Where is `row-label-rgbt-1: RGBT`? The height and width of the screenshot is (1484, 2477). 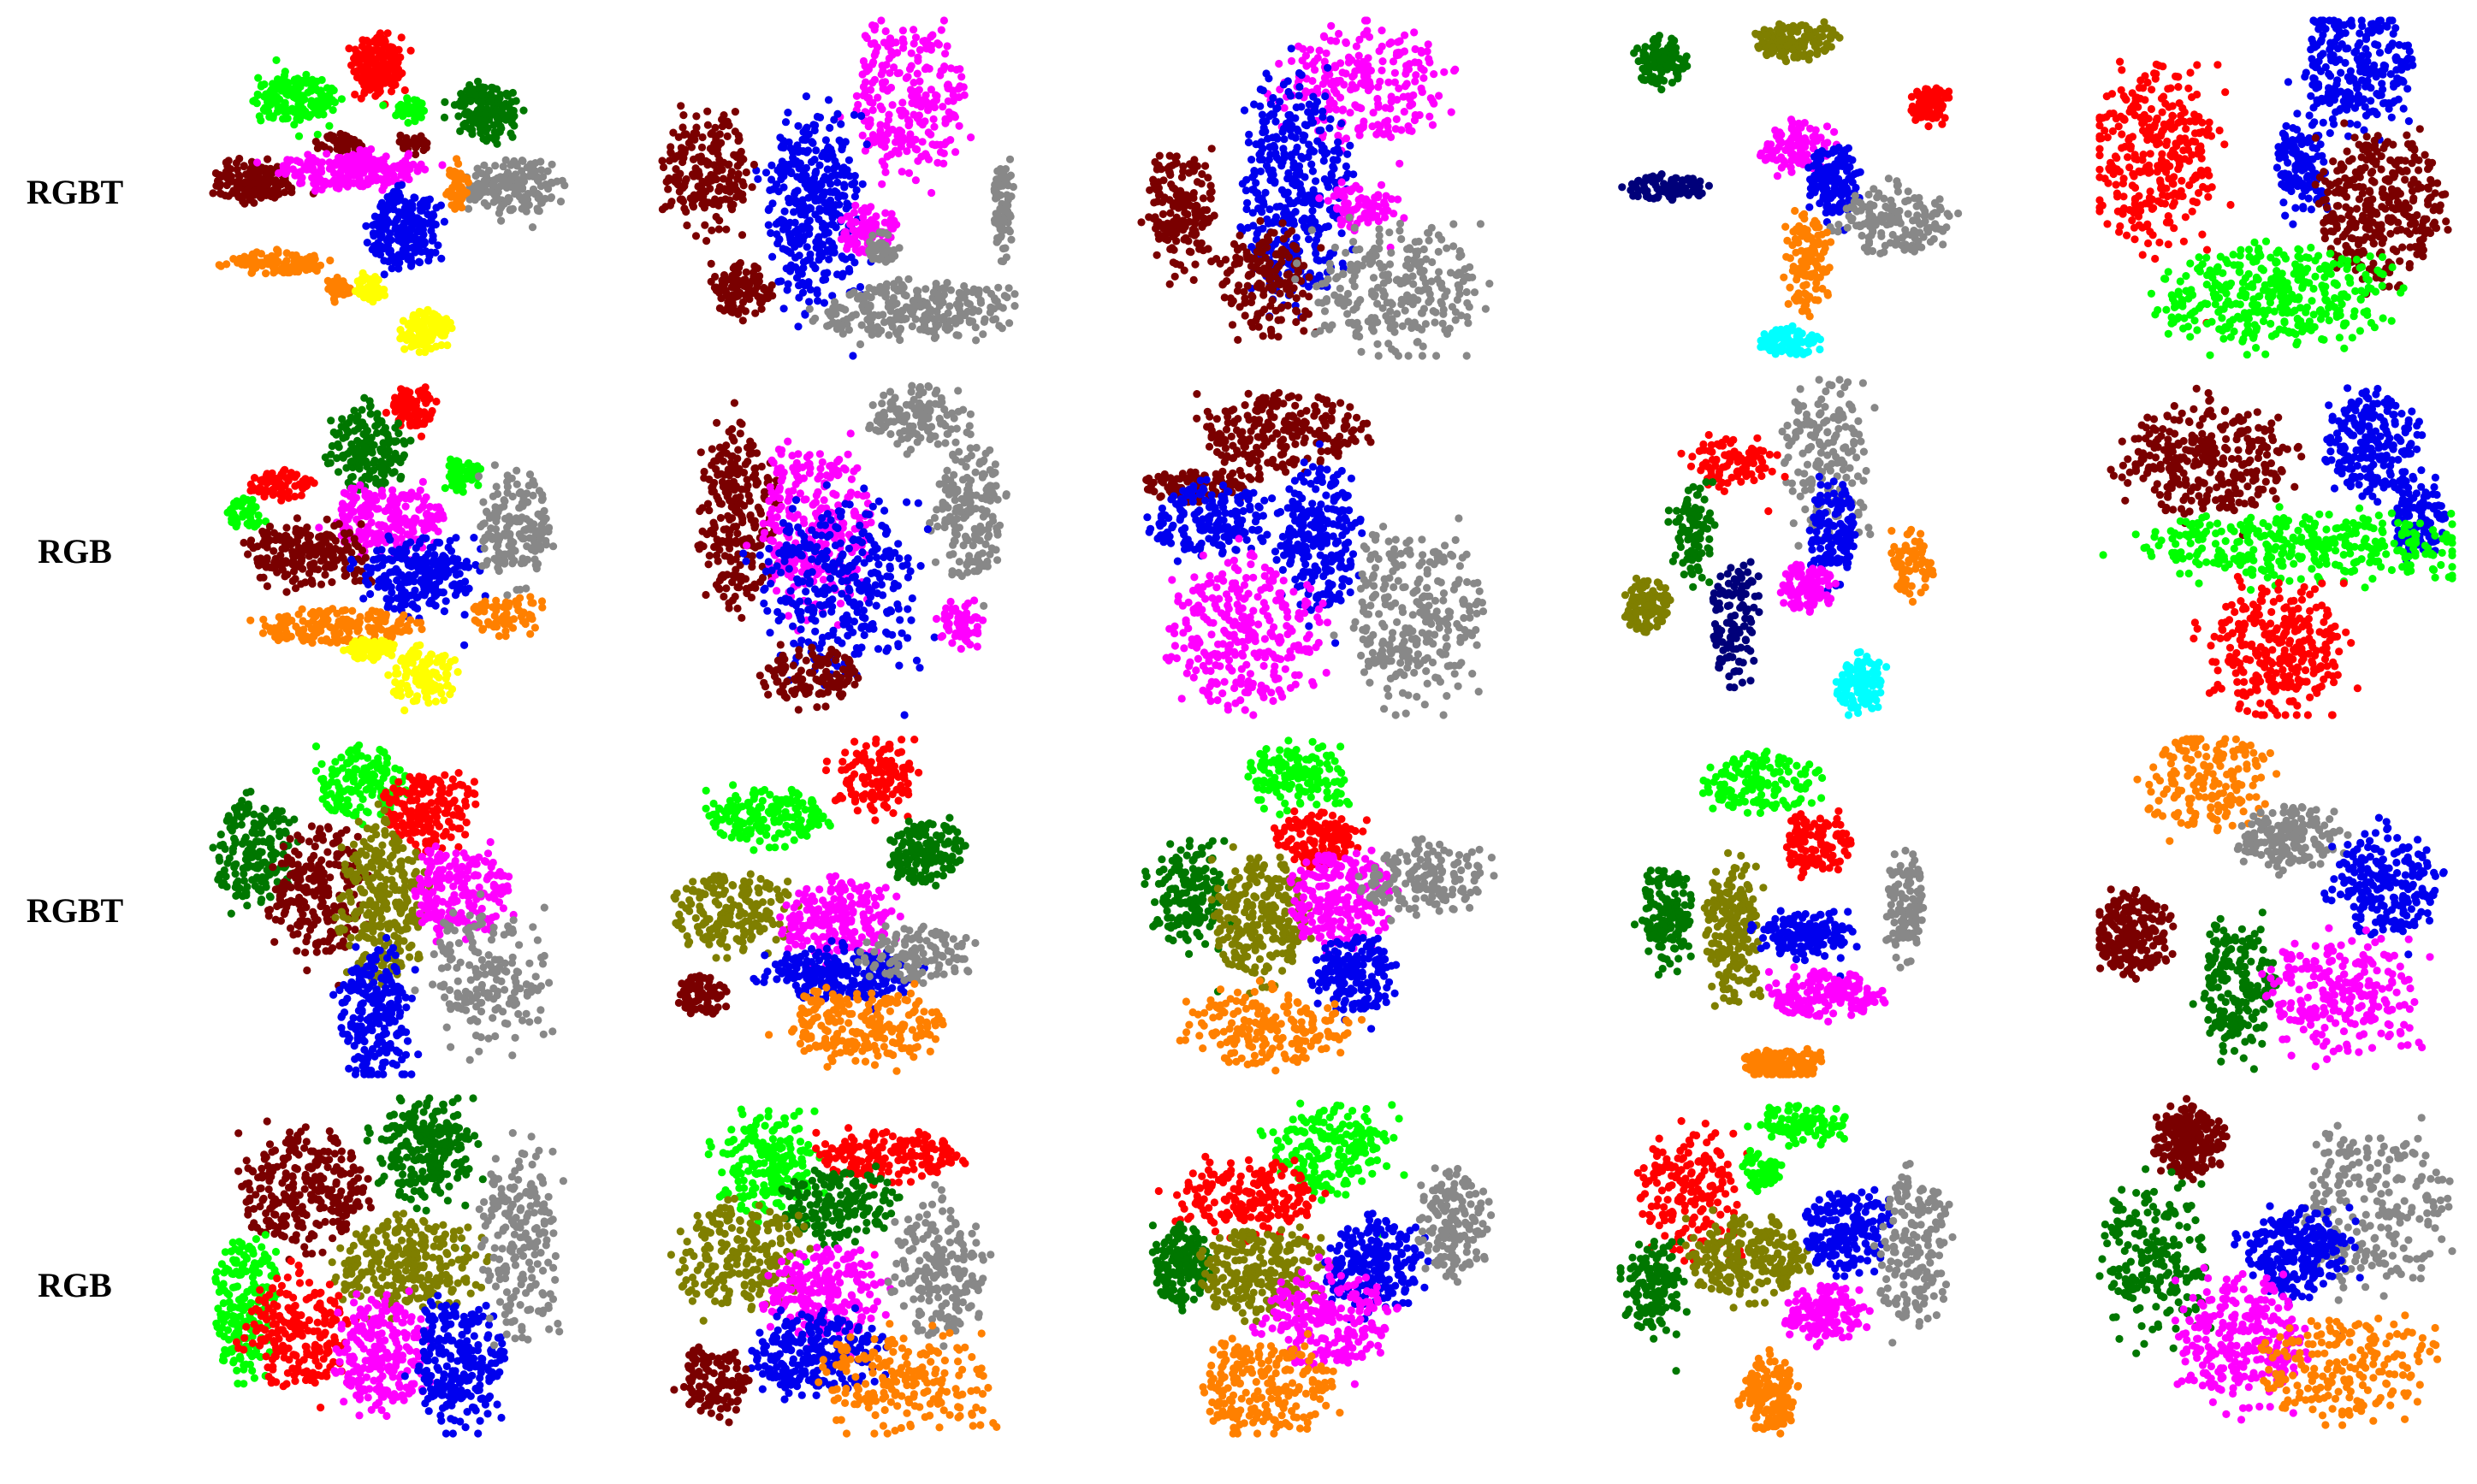 row-label-rgbt-1: RGBT is located at coordinates (75, 192).